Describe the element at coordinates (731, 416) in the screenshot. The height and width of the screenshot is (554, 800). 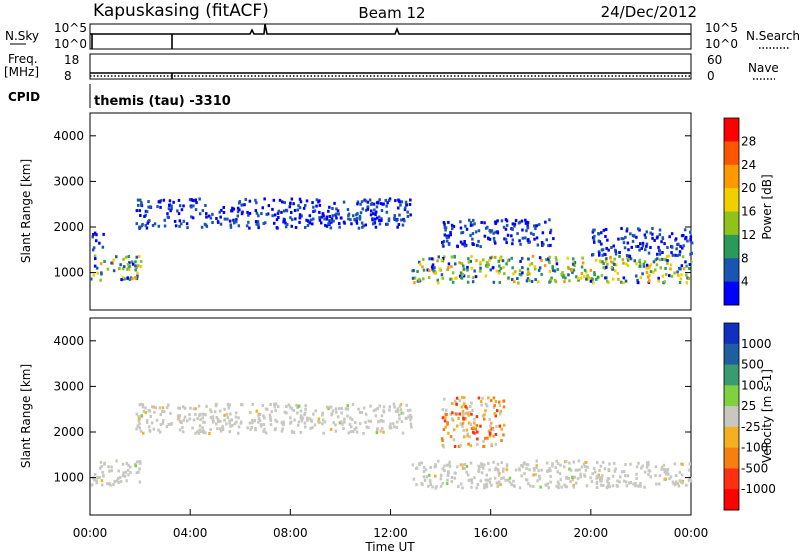
I see `velocity-colorbar-frame` at that location.